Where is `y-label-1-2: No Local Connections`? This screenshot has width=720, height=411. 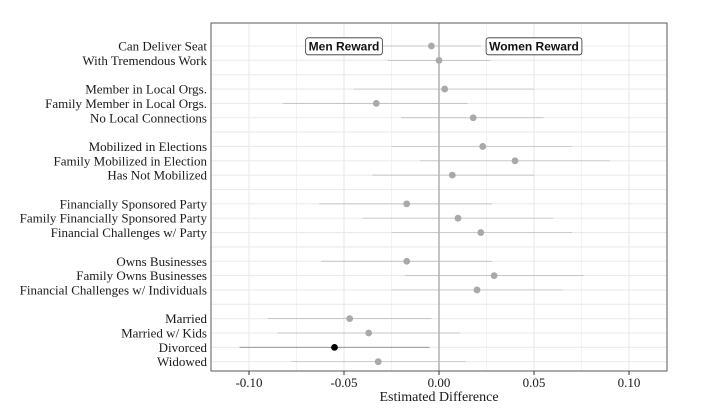 y-label-1-2: No Local Connections is located at coordinates (148, 117).